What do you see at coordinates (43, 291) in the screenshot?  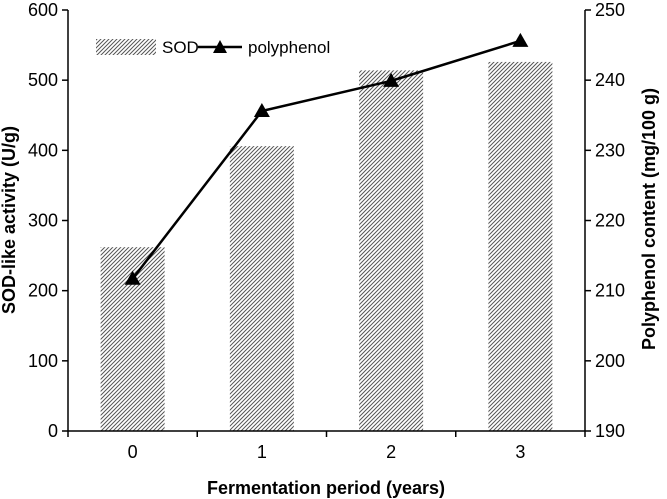 I see `left-tick-label: 200` at bounding box center [43, 291].